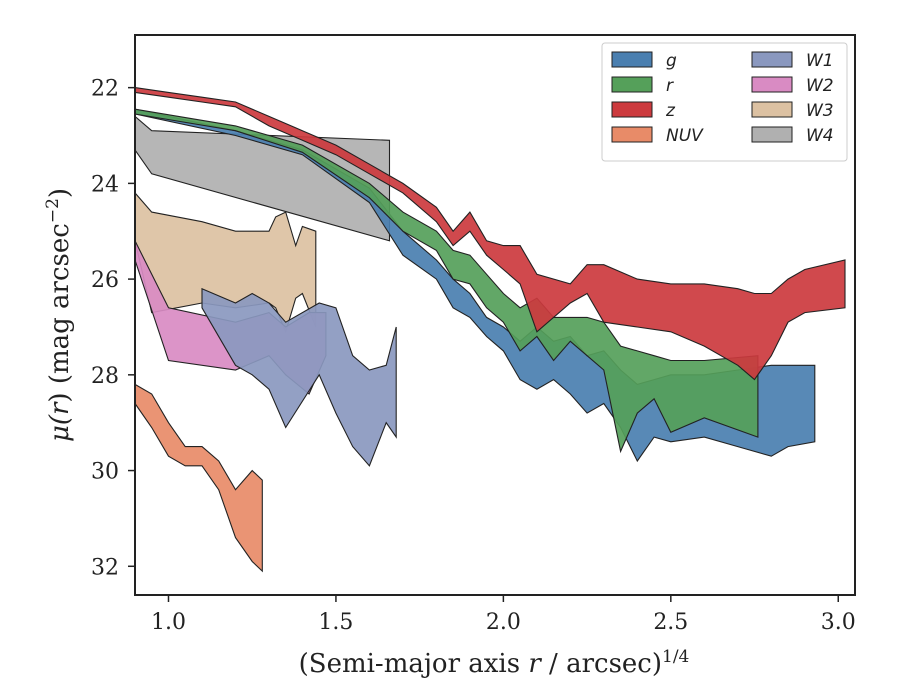  I want to click on x-tick-label: 1.5, so click(335, 622).